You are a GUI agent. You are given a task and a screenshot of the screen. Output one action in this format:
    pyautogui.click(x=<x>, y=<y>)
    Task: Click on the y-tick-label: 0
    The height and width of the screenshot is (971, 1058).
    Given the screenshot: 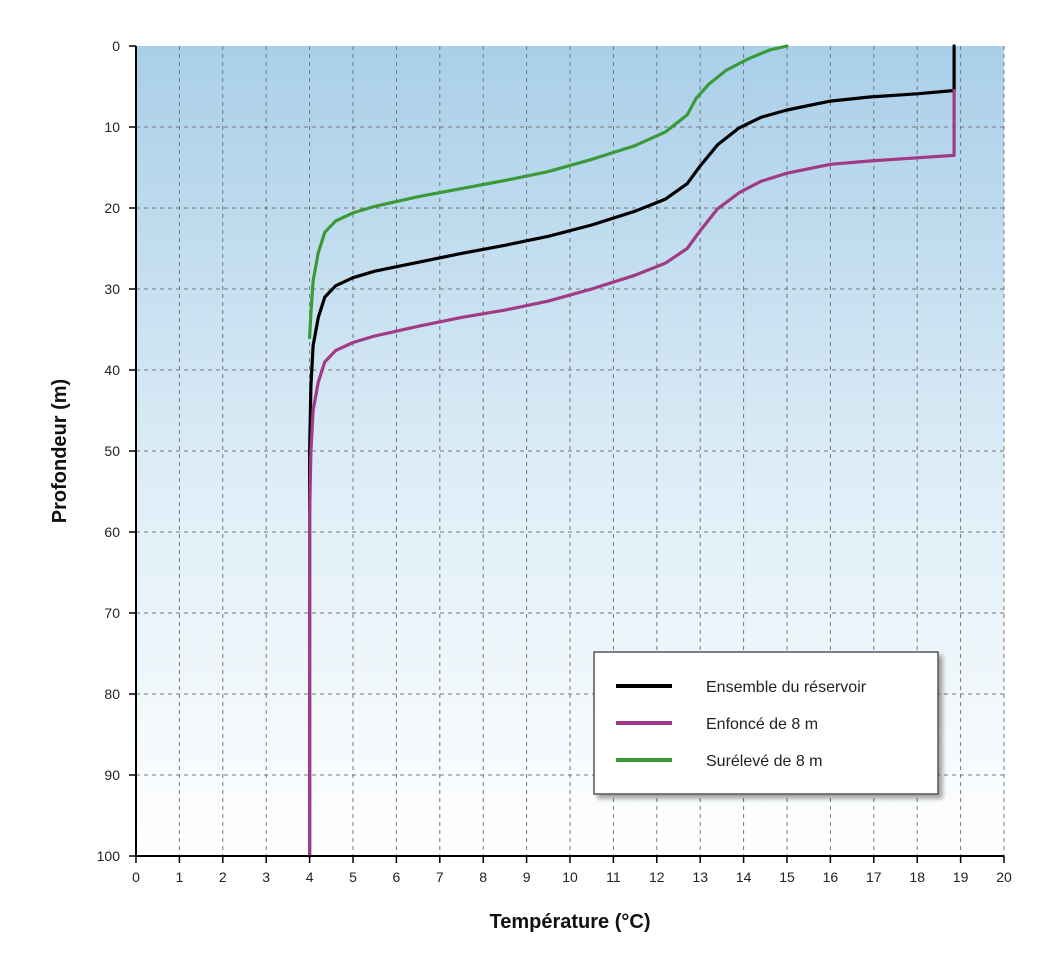 What is the action you would take?
    pyautogui.click(x=116, y=46)
    